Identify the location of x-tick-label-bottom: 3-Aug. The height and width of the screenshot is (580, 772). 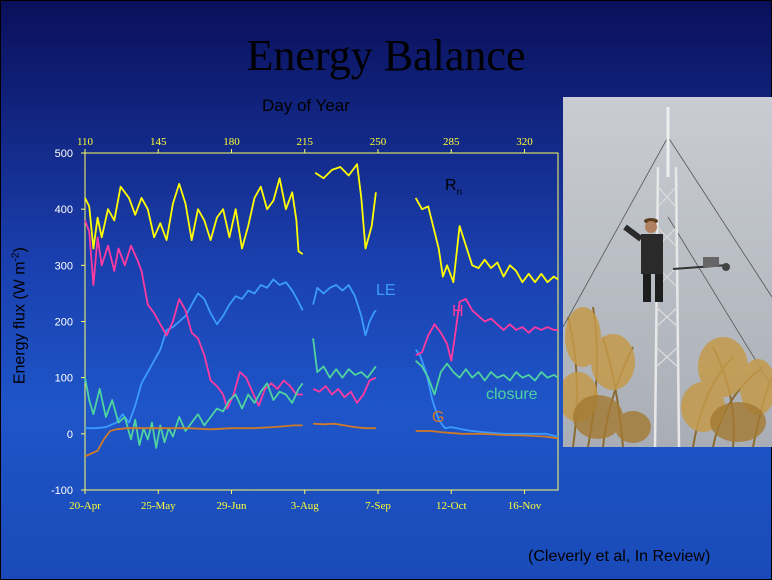
(305, 506).